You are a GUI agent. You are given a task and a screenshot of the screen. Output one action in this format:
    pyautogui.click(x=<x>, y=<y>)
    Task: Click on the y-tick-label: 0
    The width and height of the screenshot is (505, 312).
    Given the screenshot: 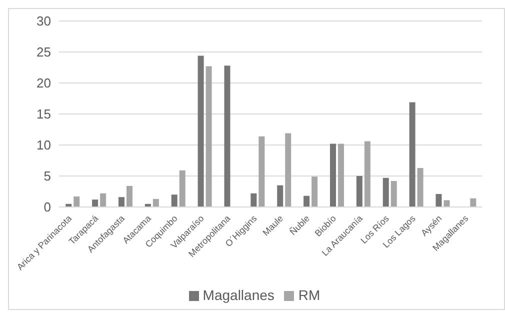 What is the action you would take?
    pyautogui.click(x=47, y=207)
    